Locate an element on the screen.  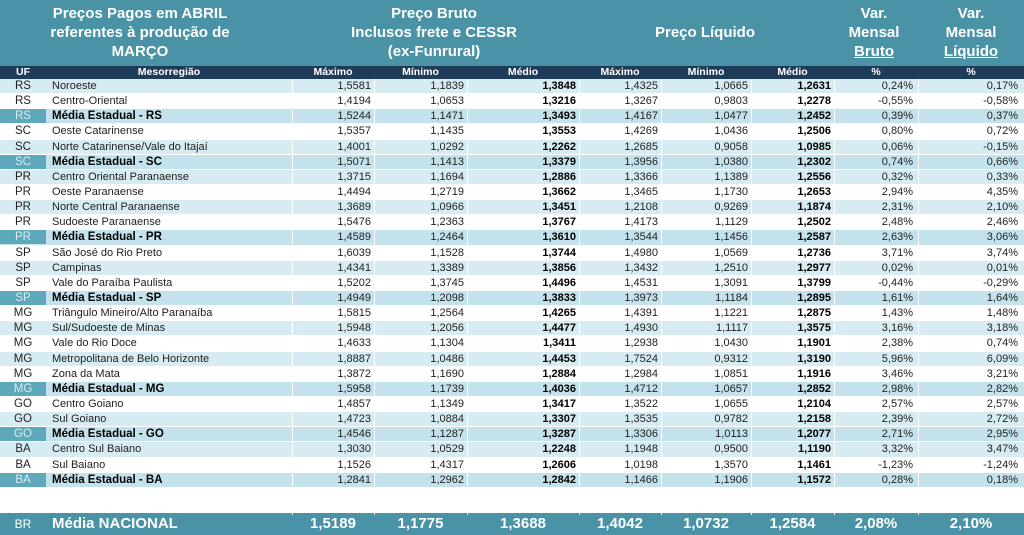
value-cell: 2,95% is located at coordinates (1002, 434).